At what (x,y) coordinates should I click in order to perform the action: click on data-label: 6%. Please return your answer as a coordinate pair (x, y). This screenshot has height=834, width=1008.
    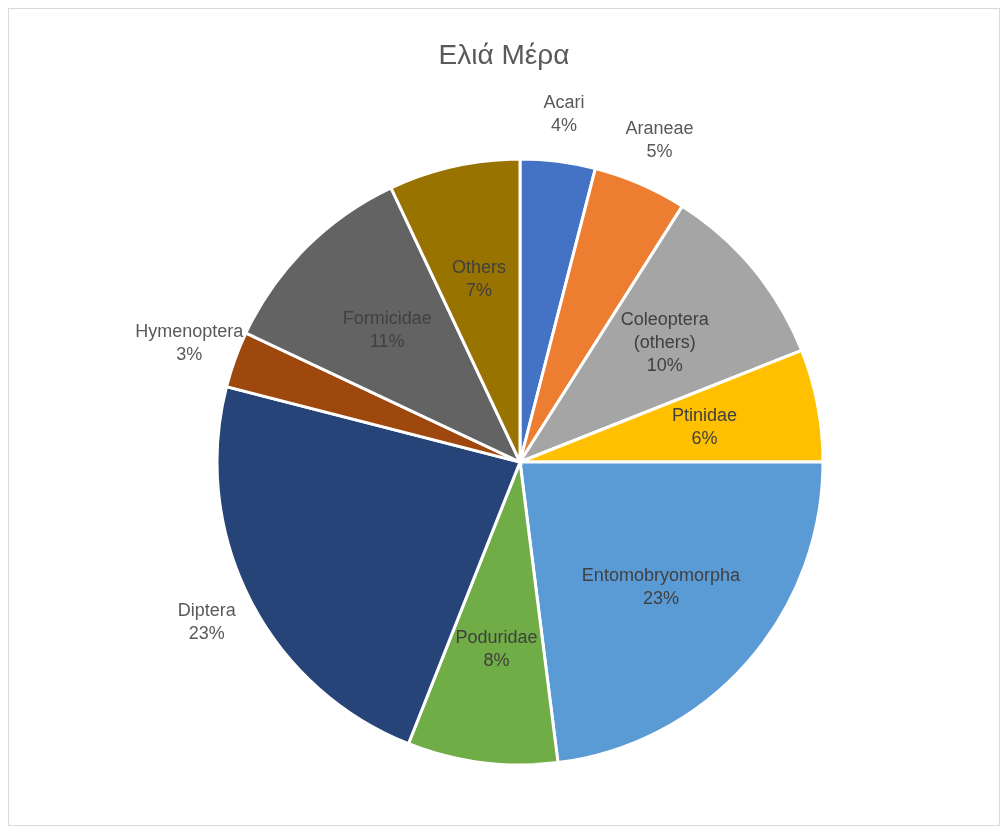
    Looking at the image, I should click on (704, 438).